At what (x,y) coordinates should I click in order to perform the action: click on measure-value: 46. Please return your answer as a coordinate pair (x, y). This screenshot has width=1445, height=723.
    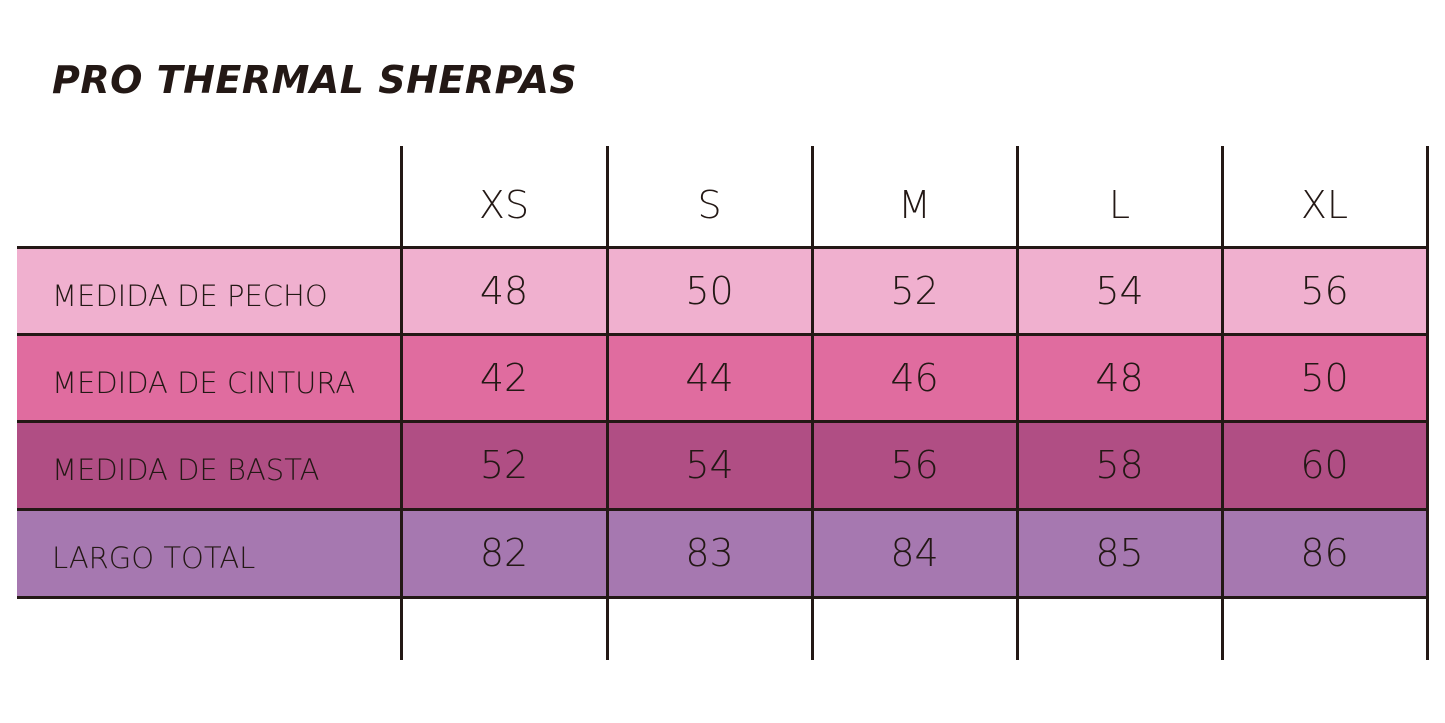
    Looking at the image, I should click on (914, 377).